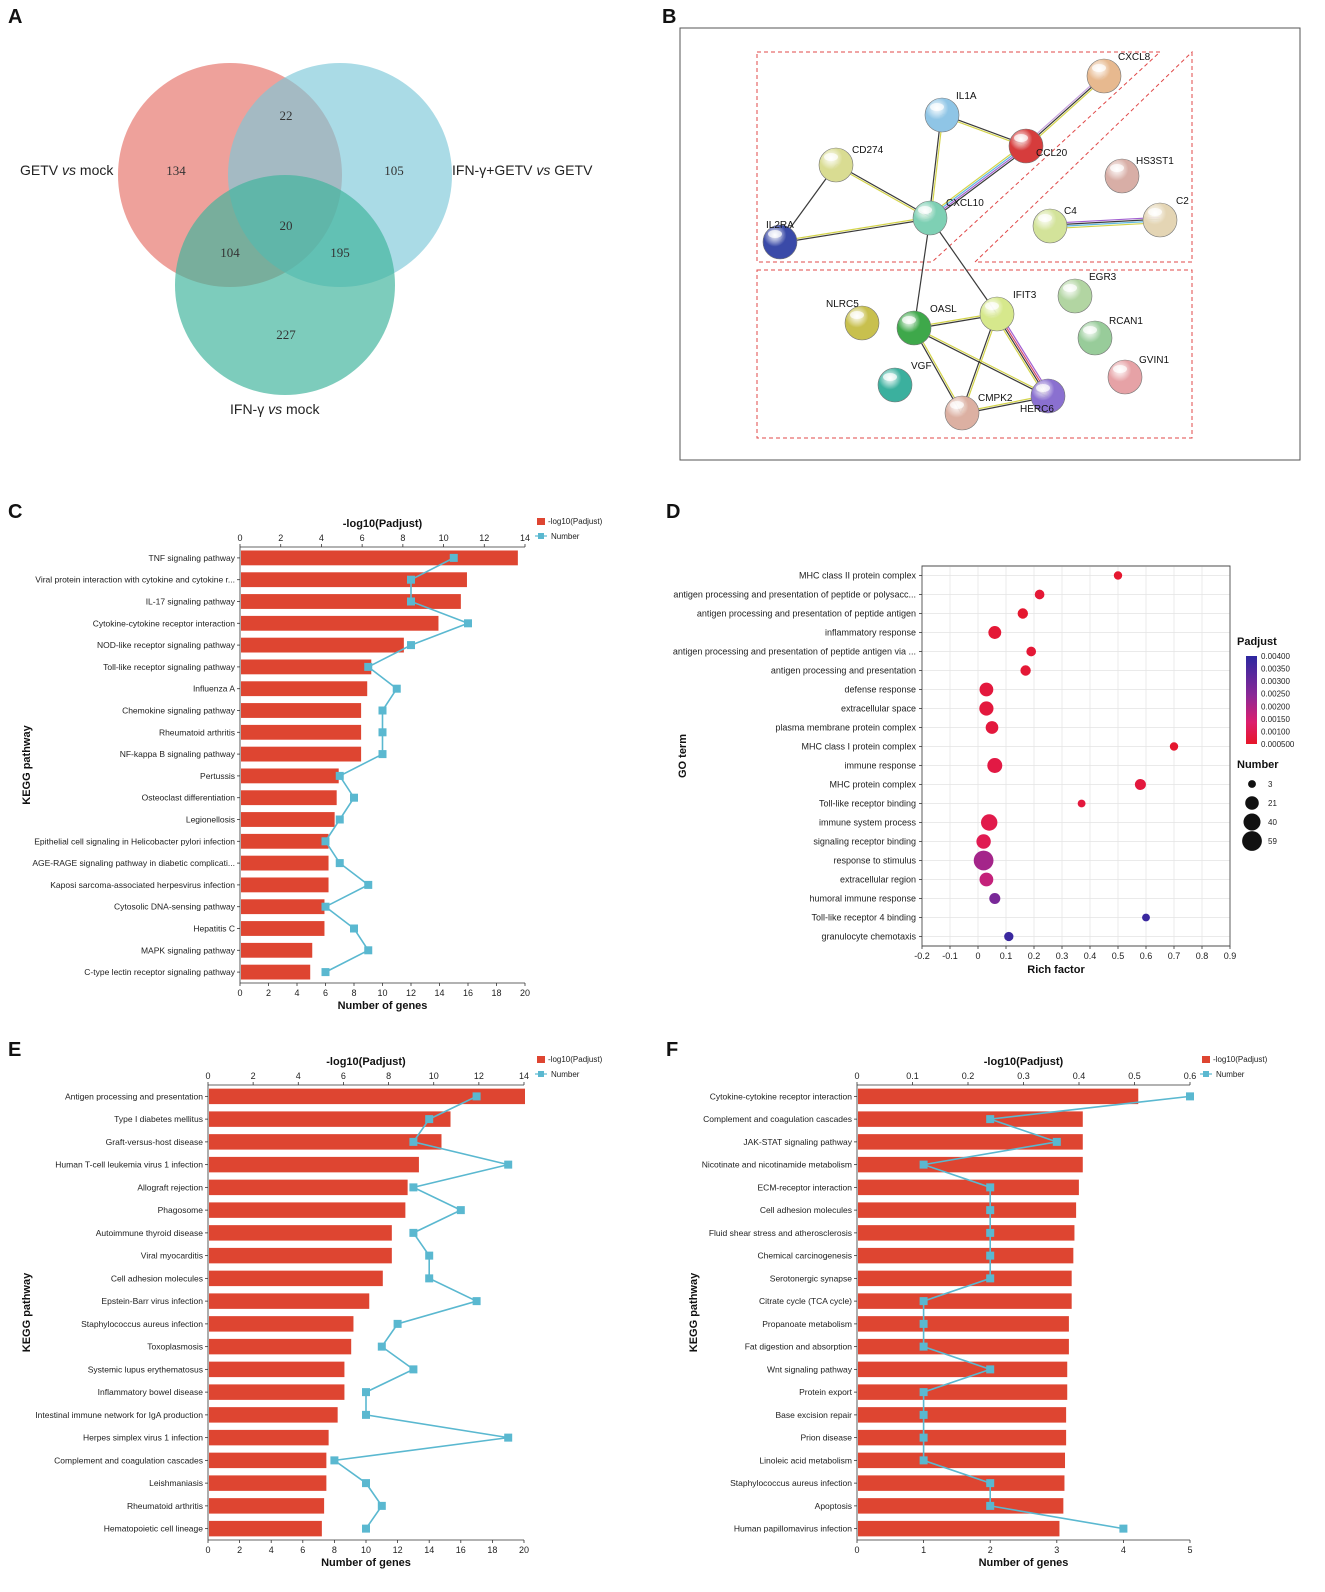 The image size is (1325, 1592). I want to click on color-legend-tick: 0.00150, so click(1275, 719).